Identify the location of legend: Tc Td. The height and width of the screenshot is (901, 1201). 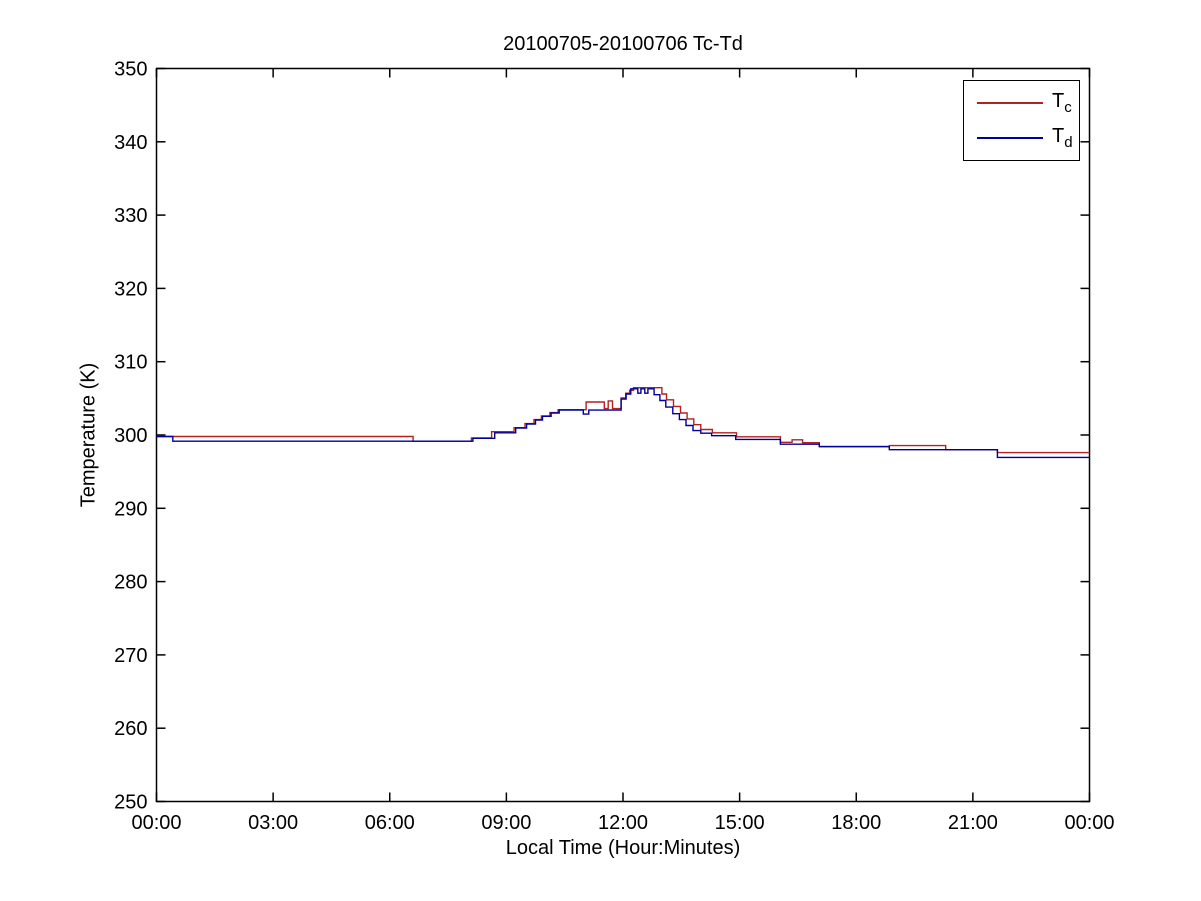
(1021, 120).